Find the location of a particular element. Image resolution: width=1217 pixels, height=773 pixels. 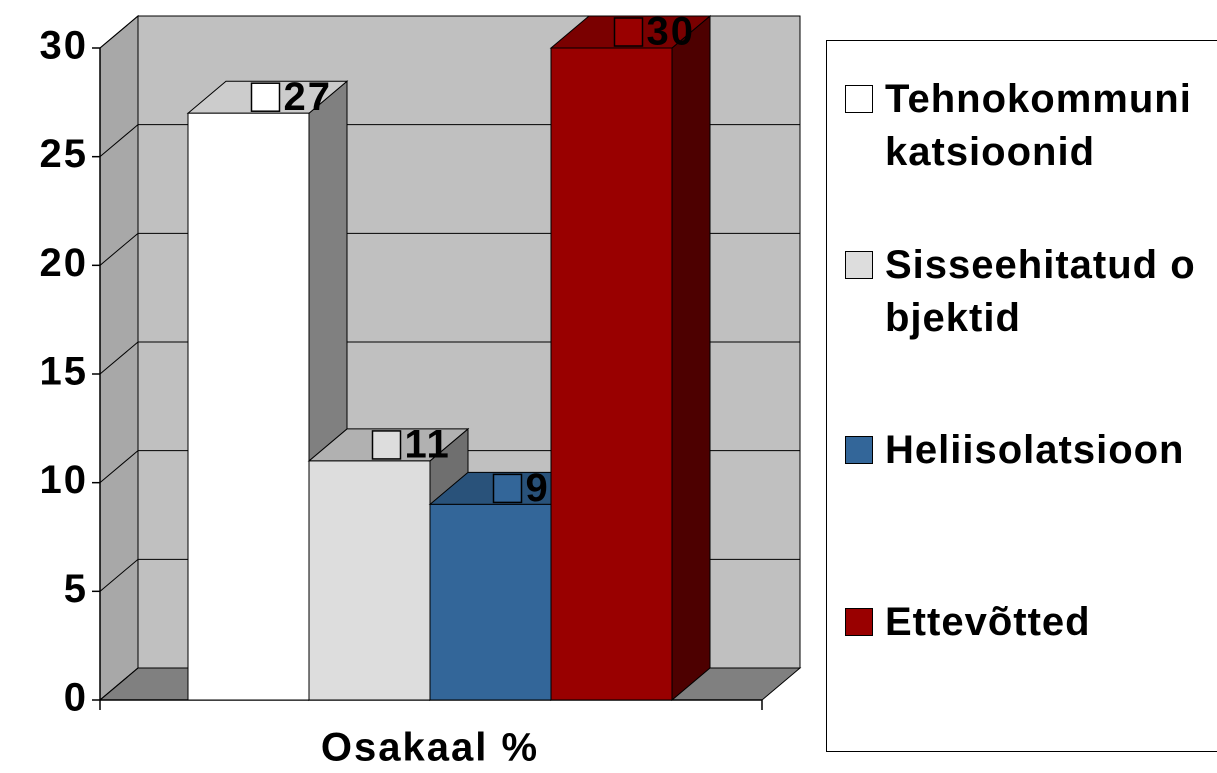

y-tick-label: 5 is located at coordinates (76, 589).